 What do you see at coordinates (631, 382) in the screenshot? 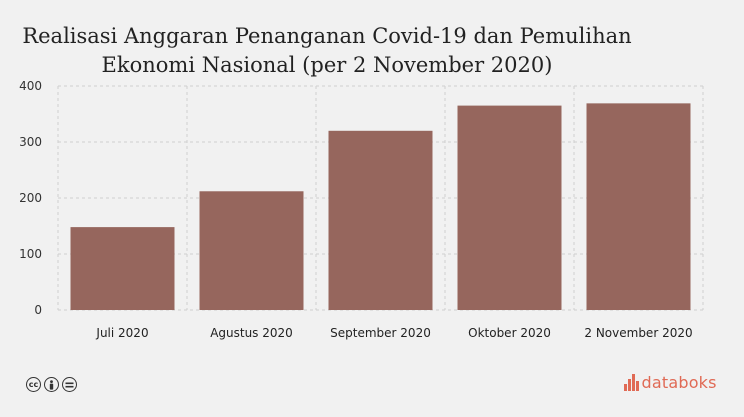
I see `databoks-mark-icon` at bounding box center [631, 382].